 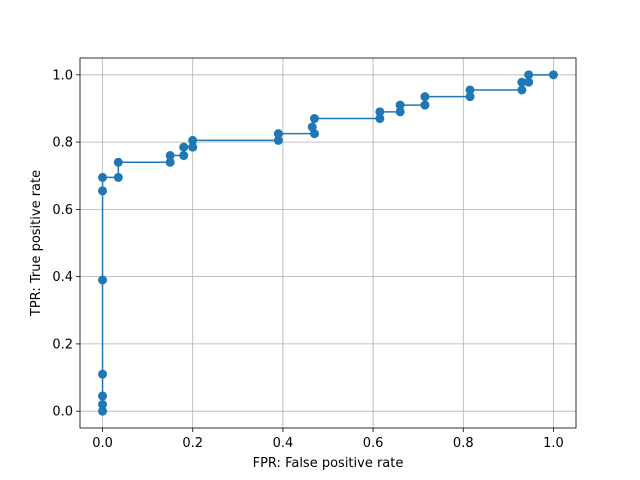 What do you see at coordinates (463, 443) in the screenshot?
I see `x-tick-label: 0.8` at bounding box center [463, 443].